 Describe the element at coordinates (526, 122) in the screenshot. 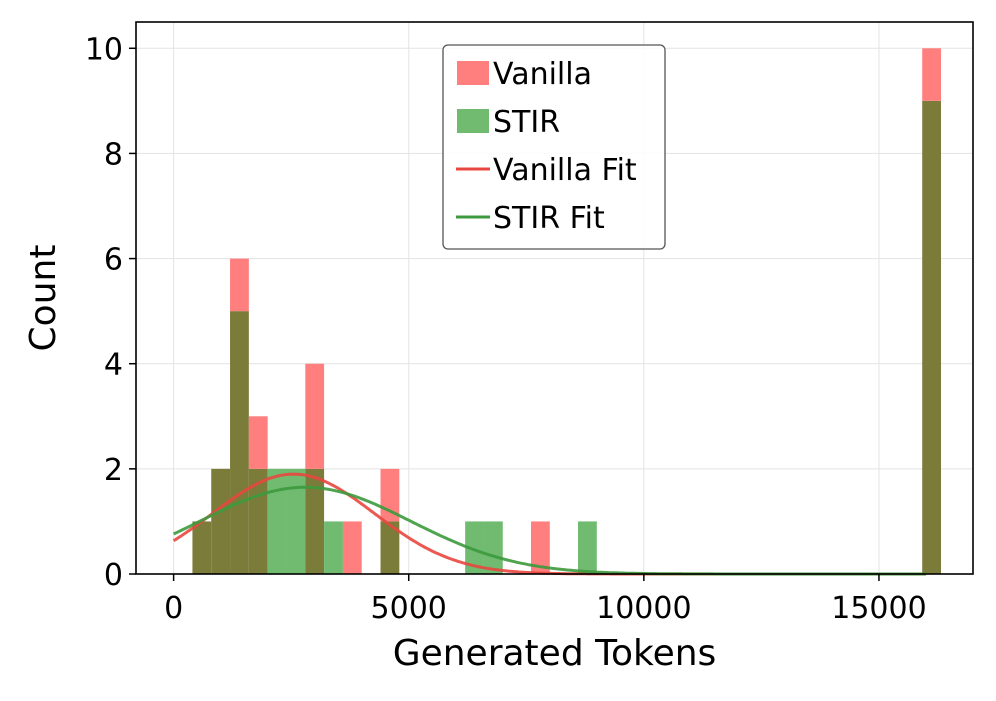

I see `legend-label-stir: STIR` at that location.